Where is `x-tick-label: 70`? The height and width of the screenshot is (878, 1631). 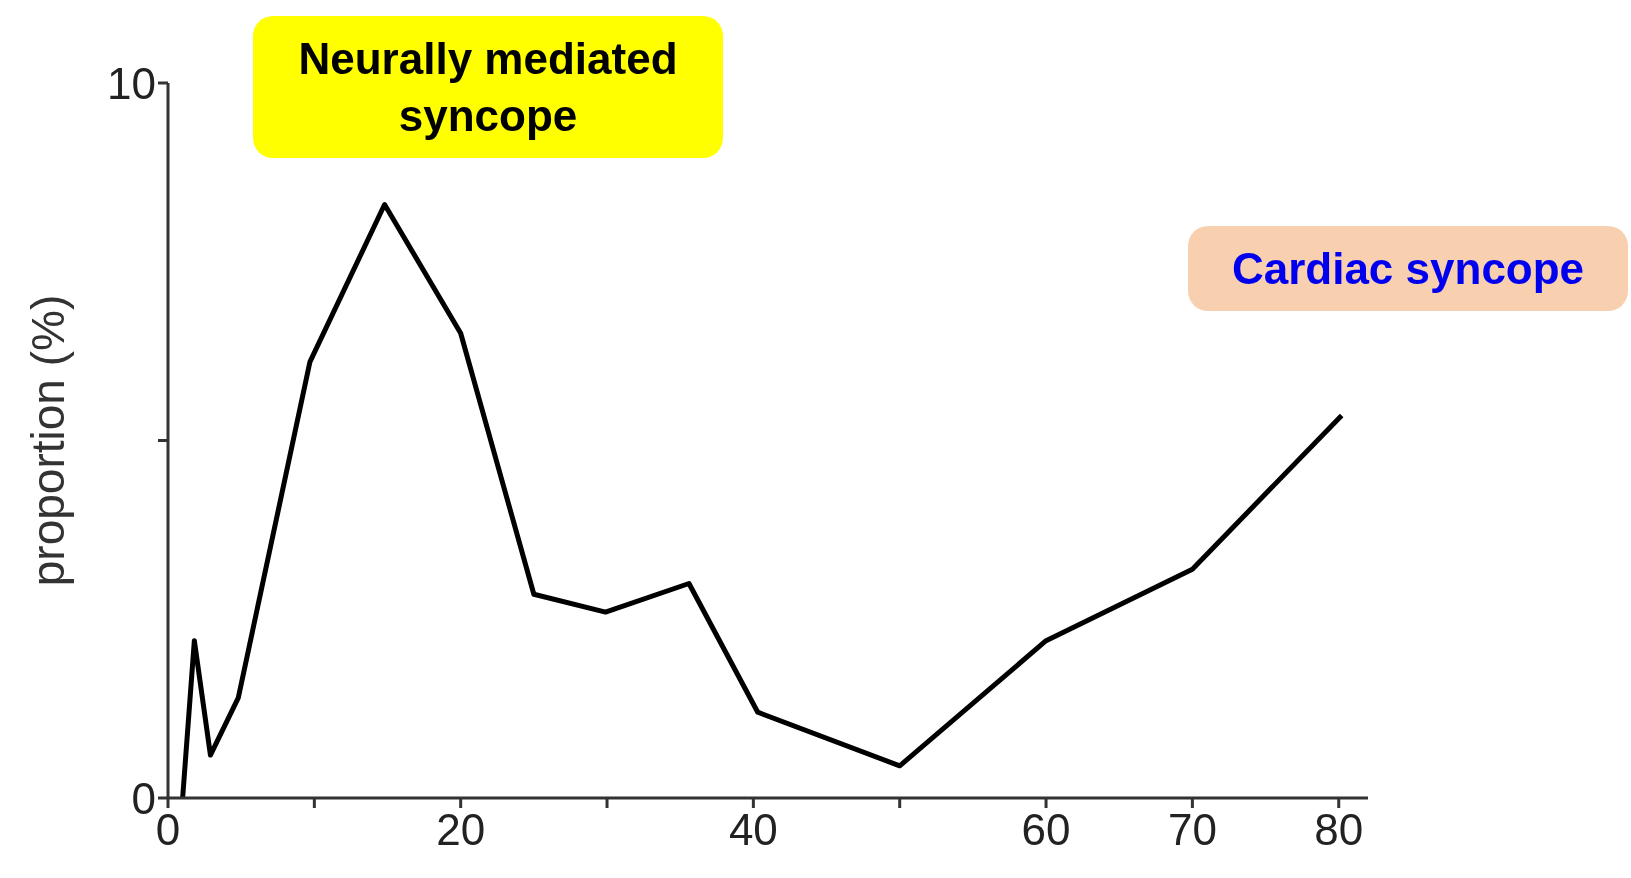
x-tick-label: 70 is located at coordinates (1192, 830).